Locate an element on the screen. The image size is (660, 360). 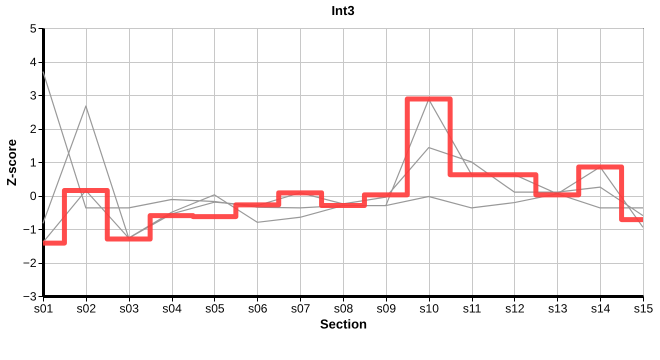
x-tick-label: s04 is located at coordinates (172, 309).